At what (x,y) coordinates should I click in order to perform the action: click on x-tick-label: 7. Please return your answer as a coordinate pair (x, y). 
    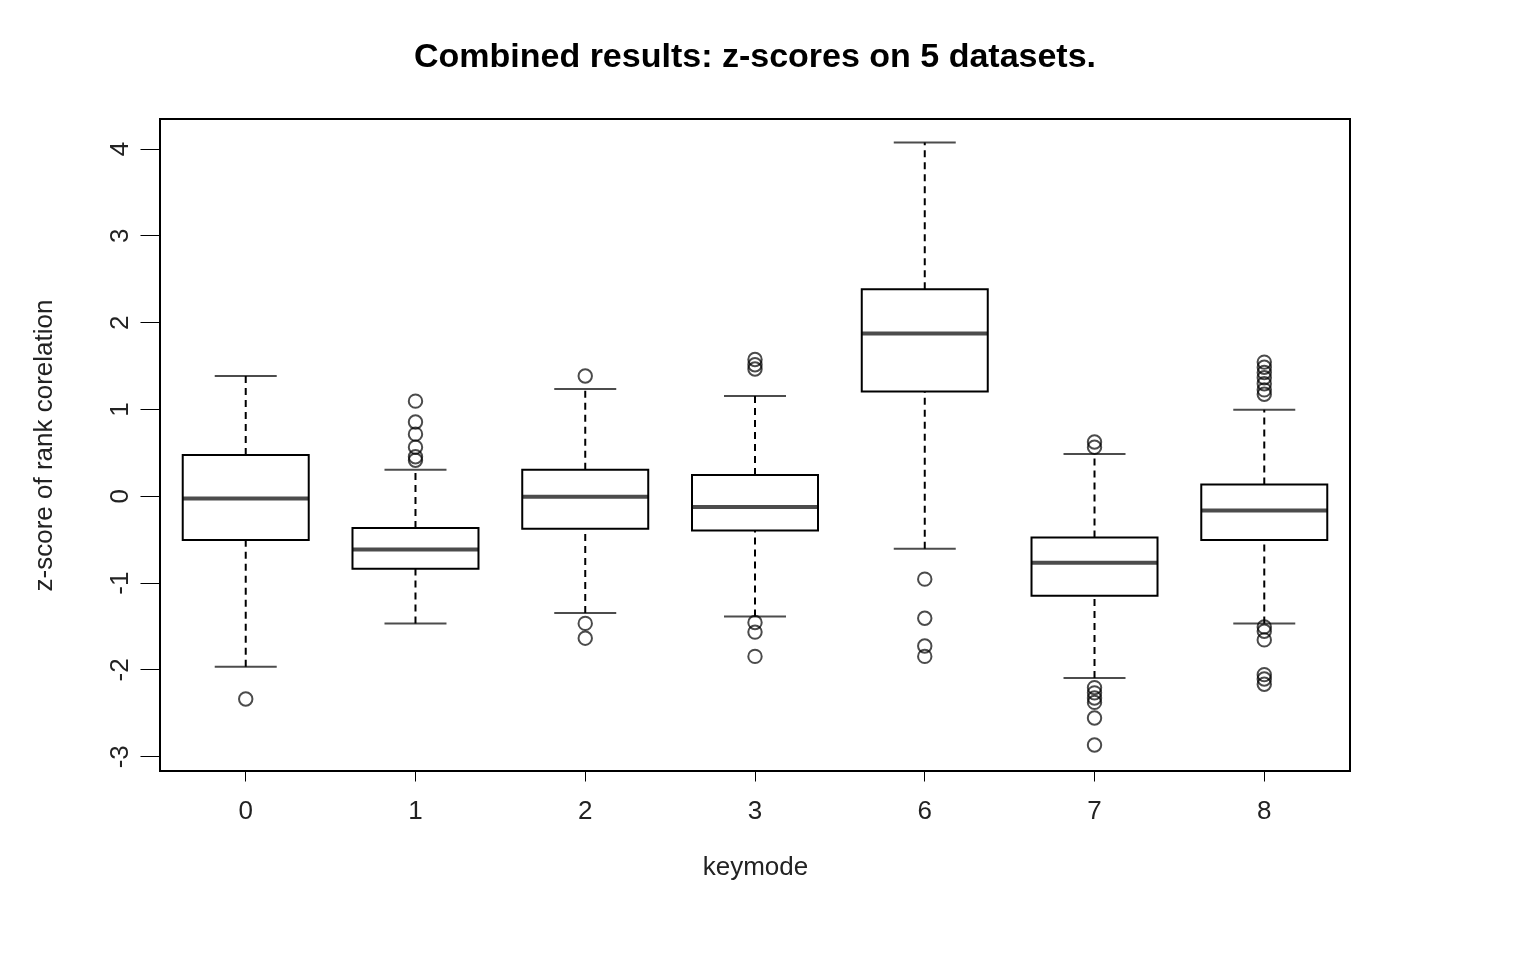
    Looking at the image, I should click on (1094, 809).